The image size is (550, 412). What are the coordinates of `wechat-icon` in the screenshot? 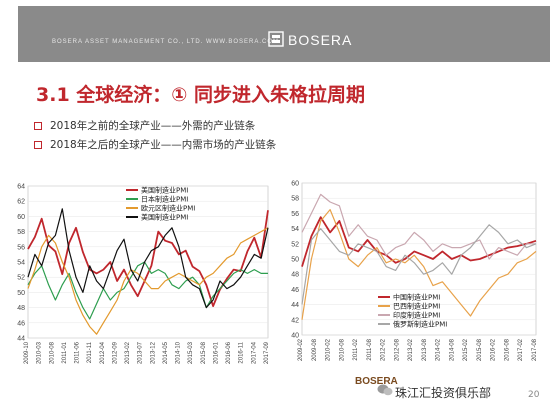 It's located at (385, 390).